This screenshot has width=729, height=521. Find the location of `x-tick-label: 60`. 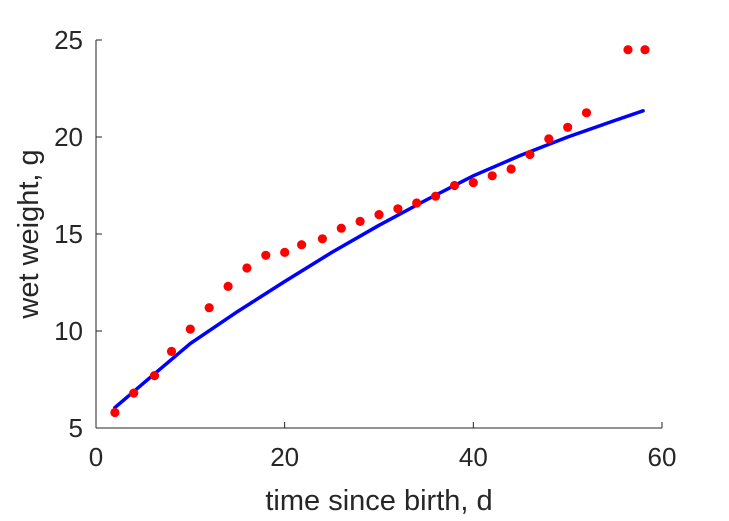

x-tick-label: 60 is located at coordinates (662, 457).